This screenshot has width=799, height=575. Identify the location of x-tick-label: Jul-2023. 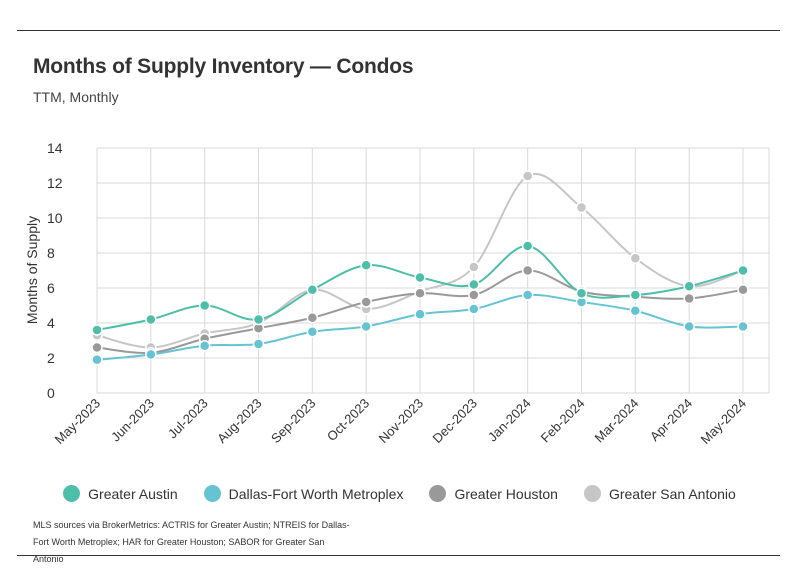
(188, 419).